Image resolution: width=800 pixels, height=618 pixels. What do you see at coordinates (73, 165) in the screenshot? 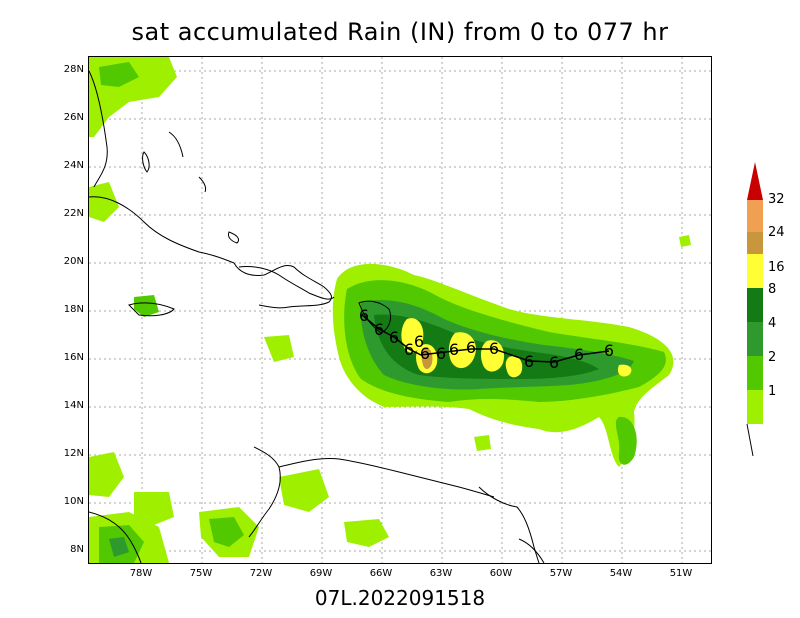
I see `y-tick-label: 24N` at bounding box center [73, 165].